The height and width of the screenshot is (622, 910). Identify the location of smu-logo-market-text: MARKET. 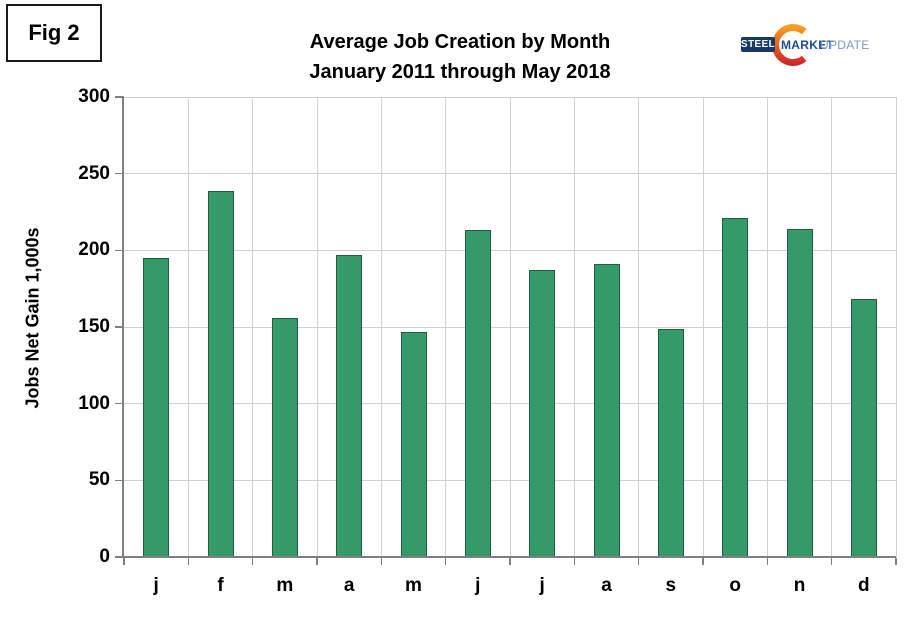
(808, 45).